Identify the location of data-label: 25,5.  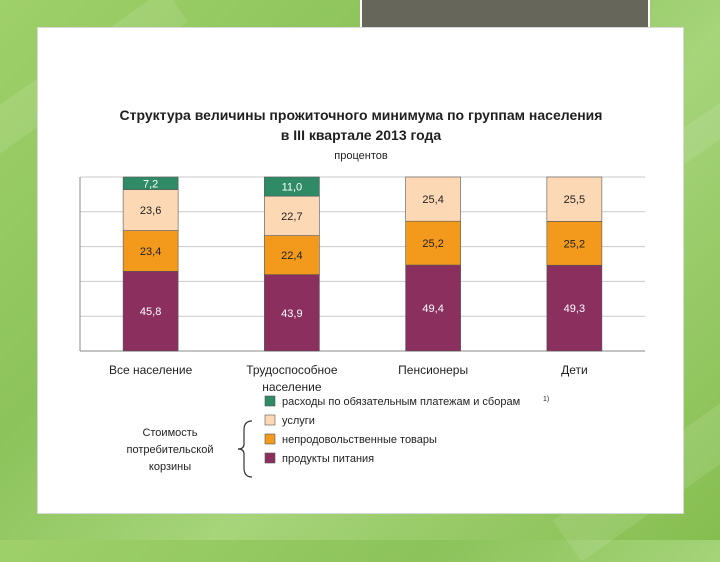
(574, 200).